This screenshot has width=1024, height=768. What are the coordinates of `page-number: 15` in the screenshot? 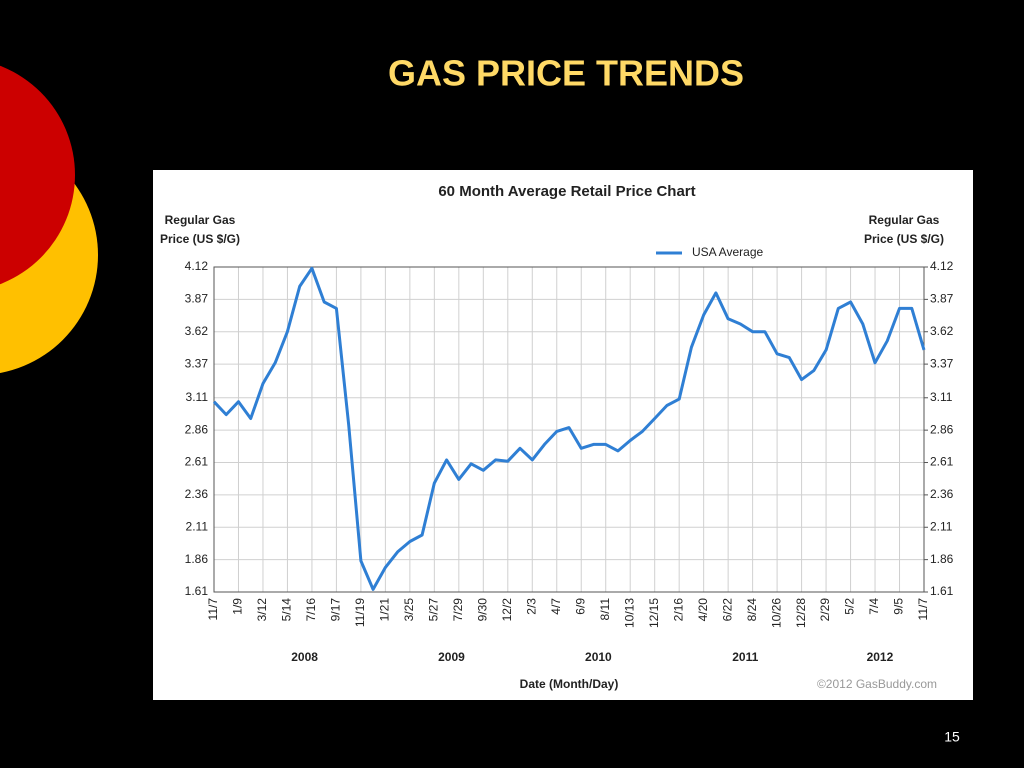 It's located at (952, 737).